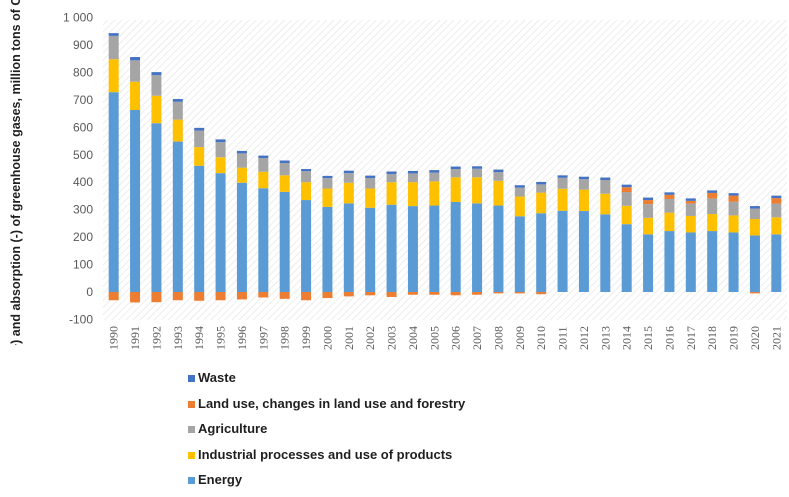  I want to click on x-tick-label: 1991, so click(135, 338).